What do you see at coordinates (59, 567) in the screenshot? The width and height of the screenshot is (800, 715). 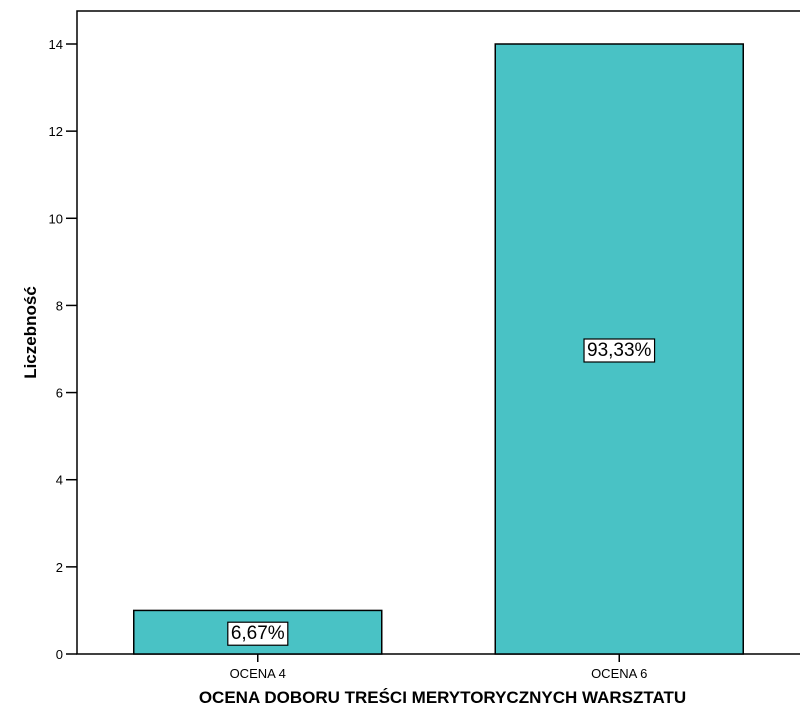 I see `y-tick-label: 2` at bounding box center [59, 567].